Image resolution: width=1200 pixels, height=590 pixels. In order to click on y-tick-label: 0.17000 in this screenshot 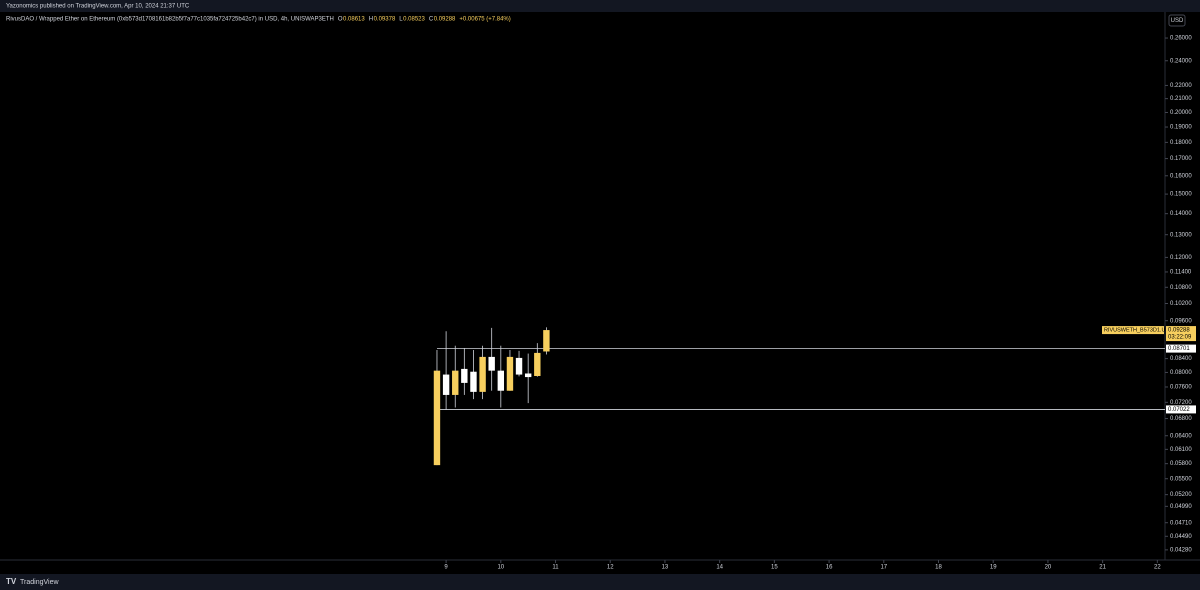, I will do `click(1181, 159)`.